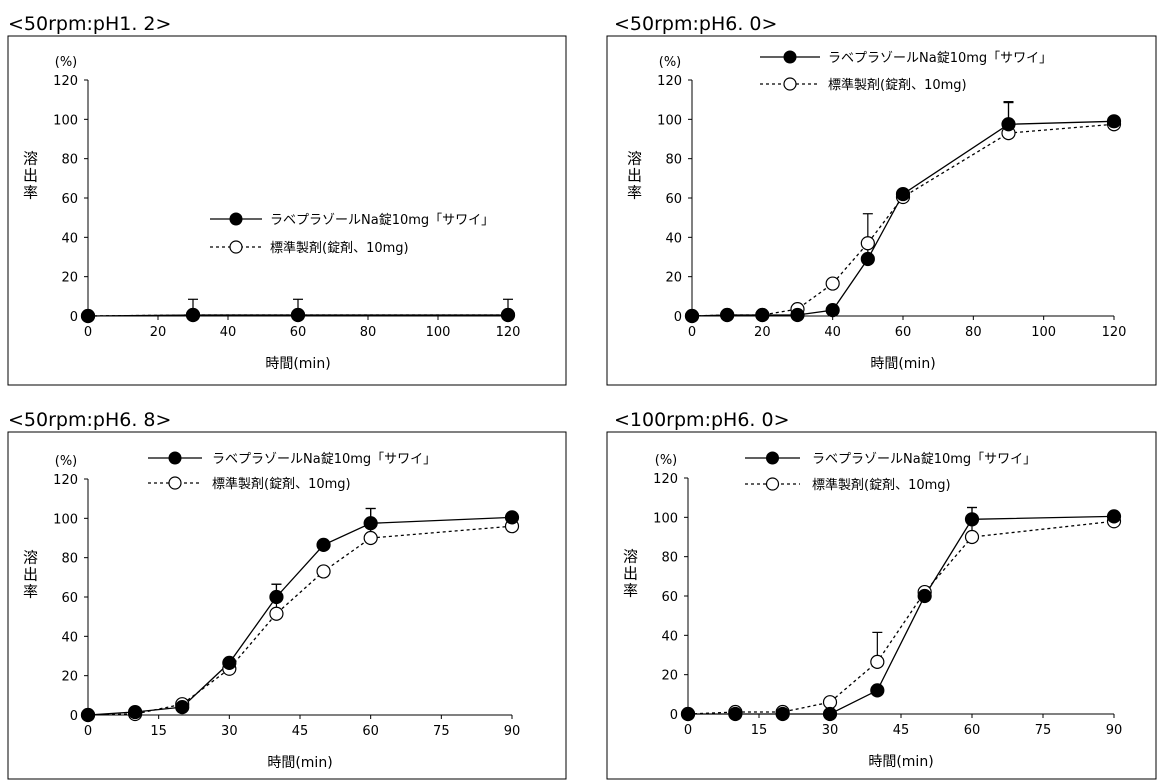  What do you see at coordinates (229, 731) in the screenshot?
I see `x-tick-label: 30` at bounding box center [229, 731].